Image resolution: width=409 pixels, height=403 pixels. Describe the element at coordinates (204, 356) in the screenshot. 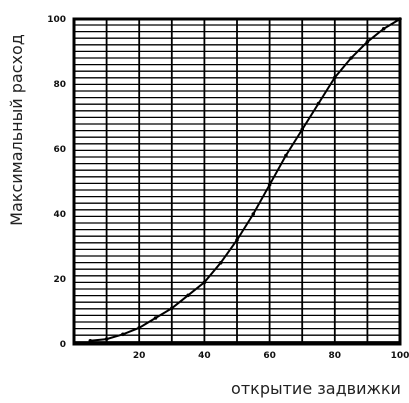

I see `x-tick-label: 40` at that location.